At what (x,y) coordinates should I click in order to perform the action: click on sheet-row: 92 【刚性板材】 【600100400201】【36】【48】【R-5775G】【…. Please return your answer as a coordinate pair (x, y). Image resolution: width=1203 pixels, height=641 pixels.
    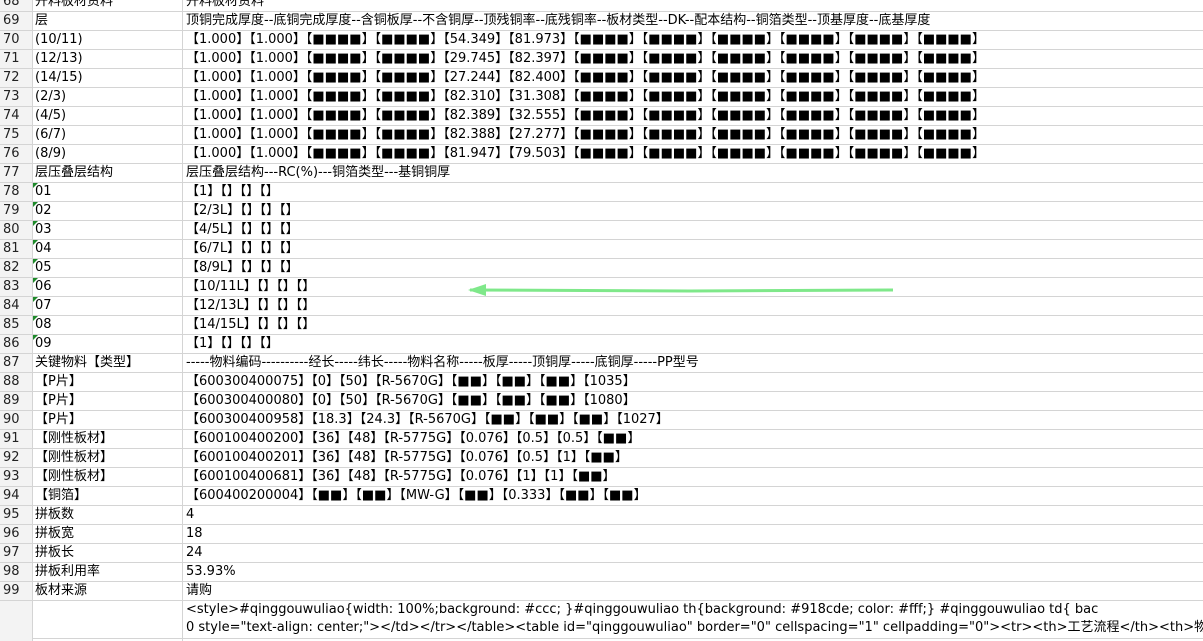
    Looking at the image, I should click on (601, 458).